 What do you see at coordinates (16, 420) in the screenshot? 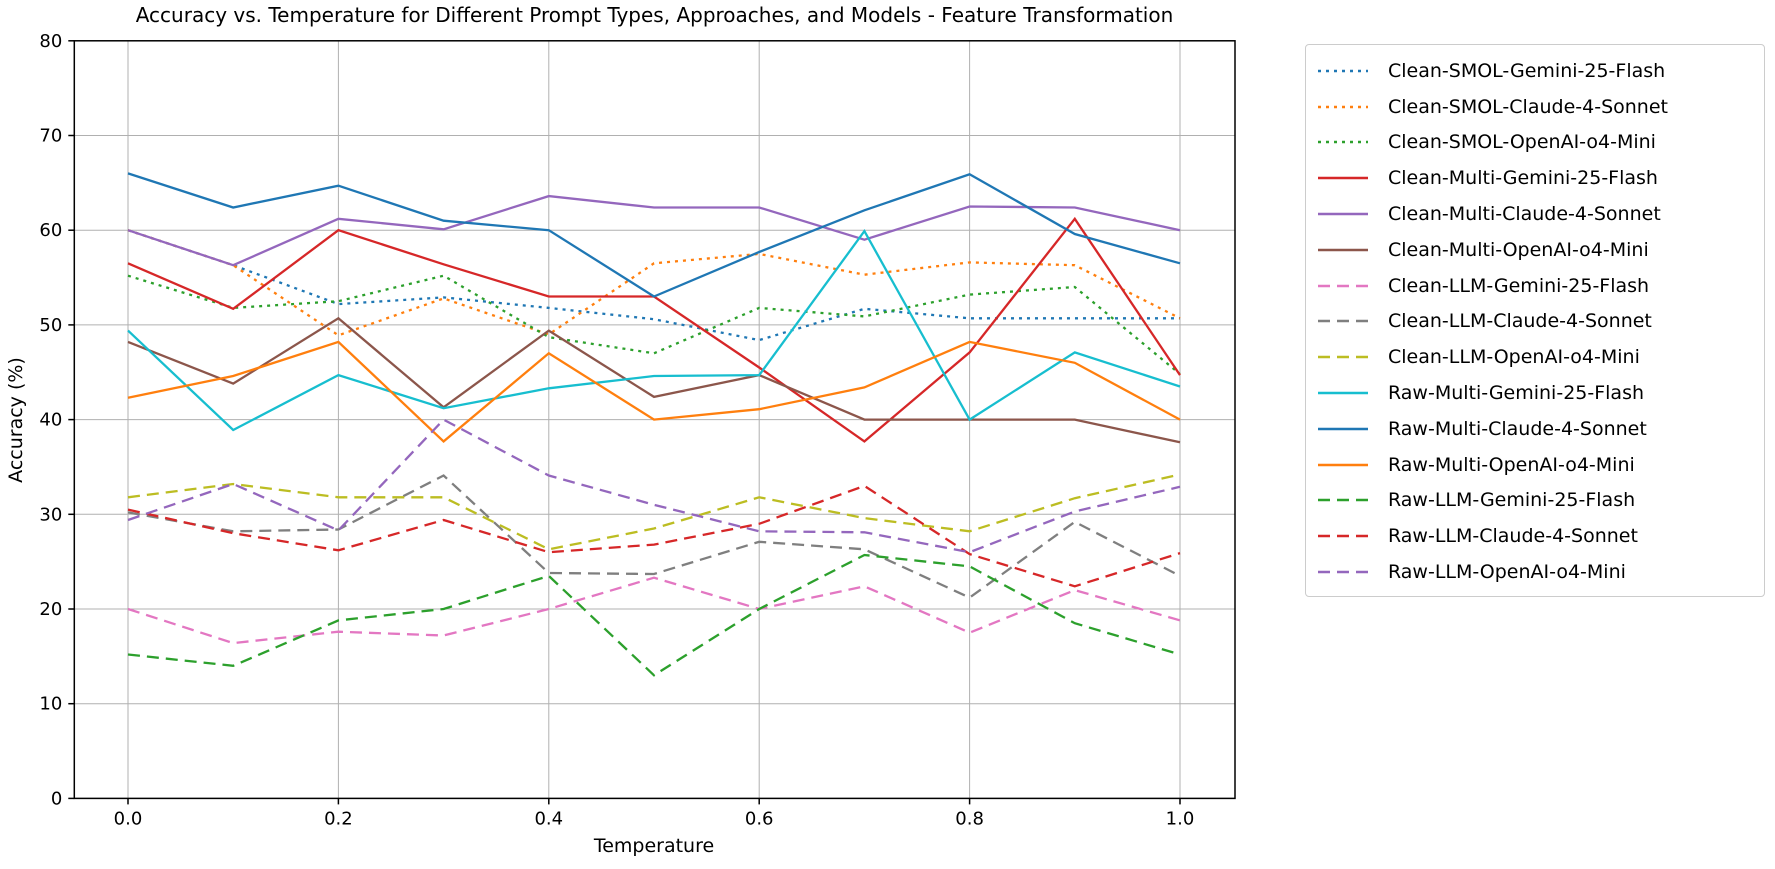
I see `y-axis-title: Accuracy (%)` at bounding box center [16, 420].